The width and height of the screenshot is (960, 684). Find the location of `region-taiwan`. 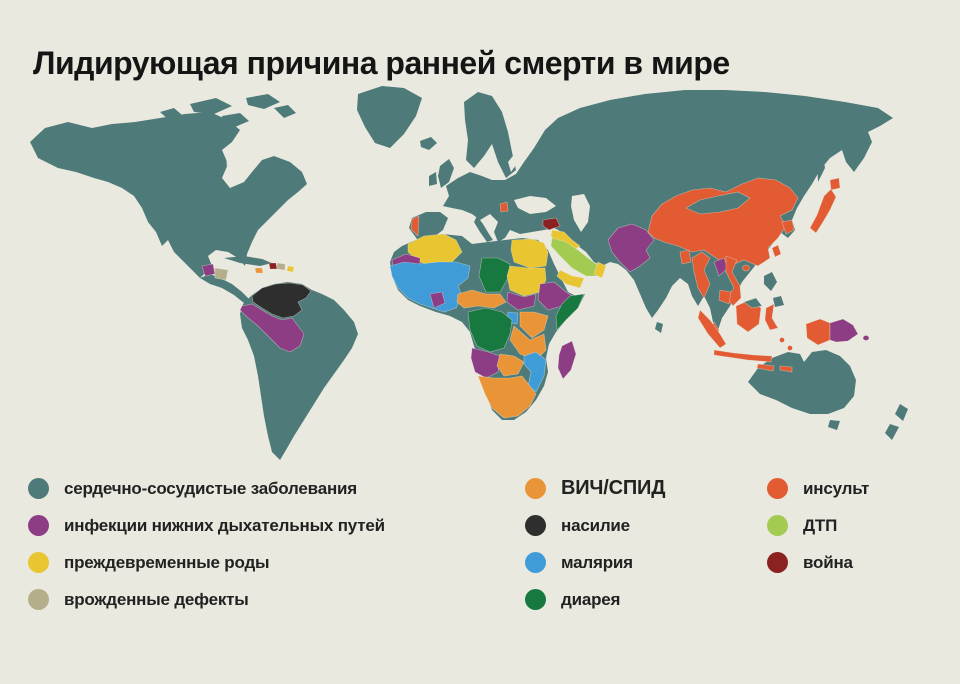

region-taiwan is located at coordinates (776, 251).